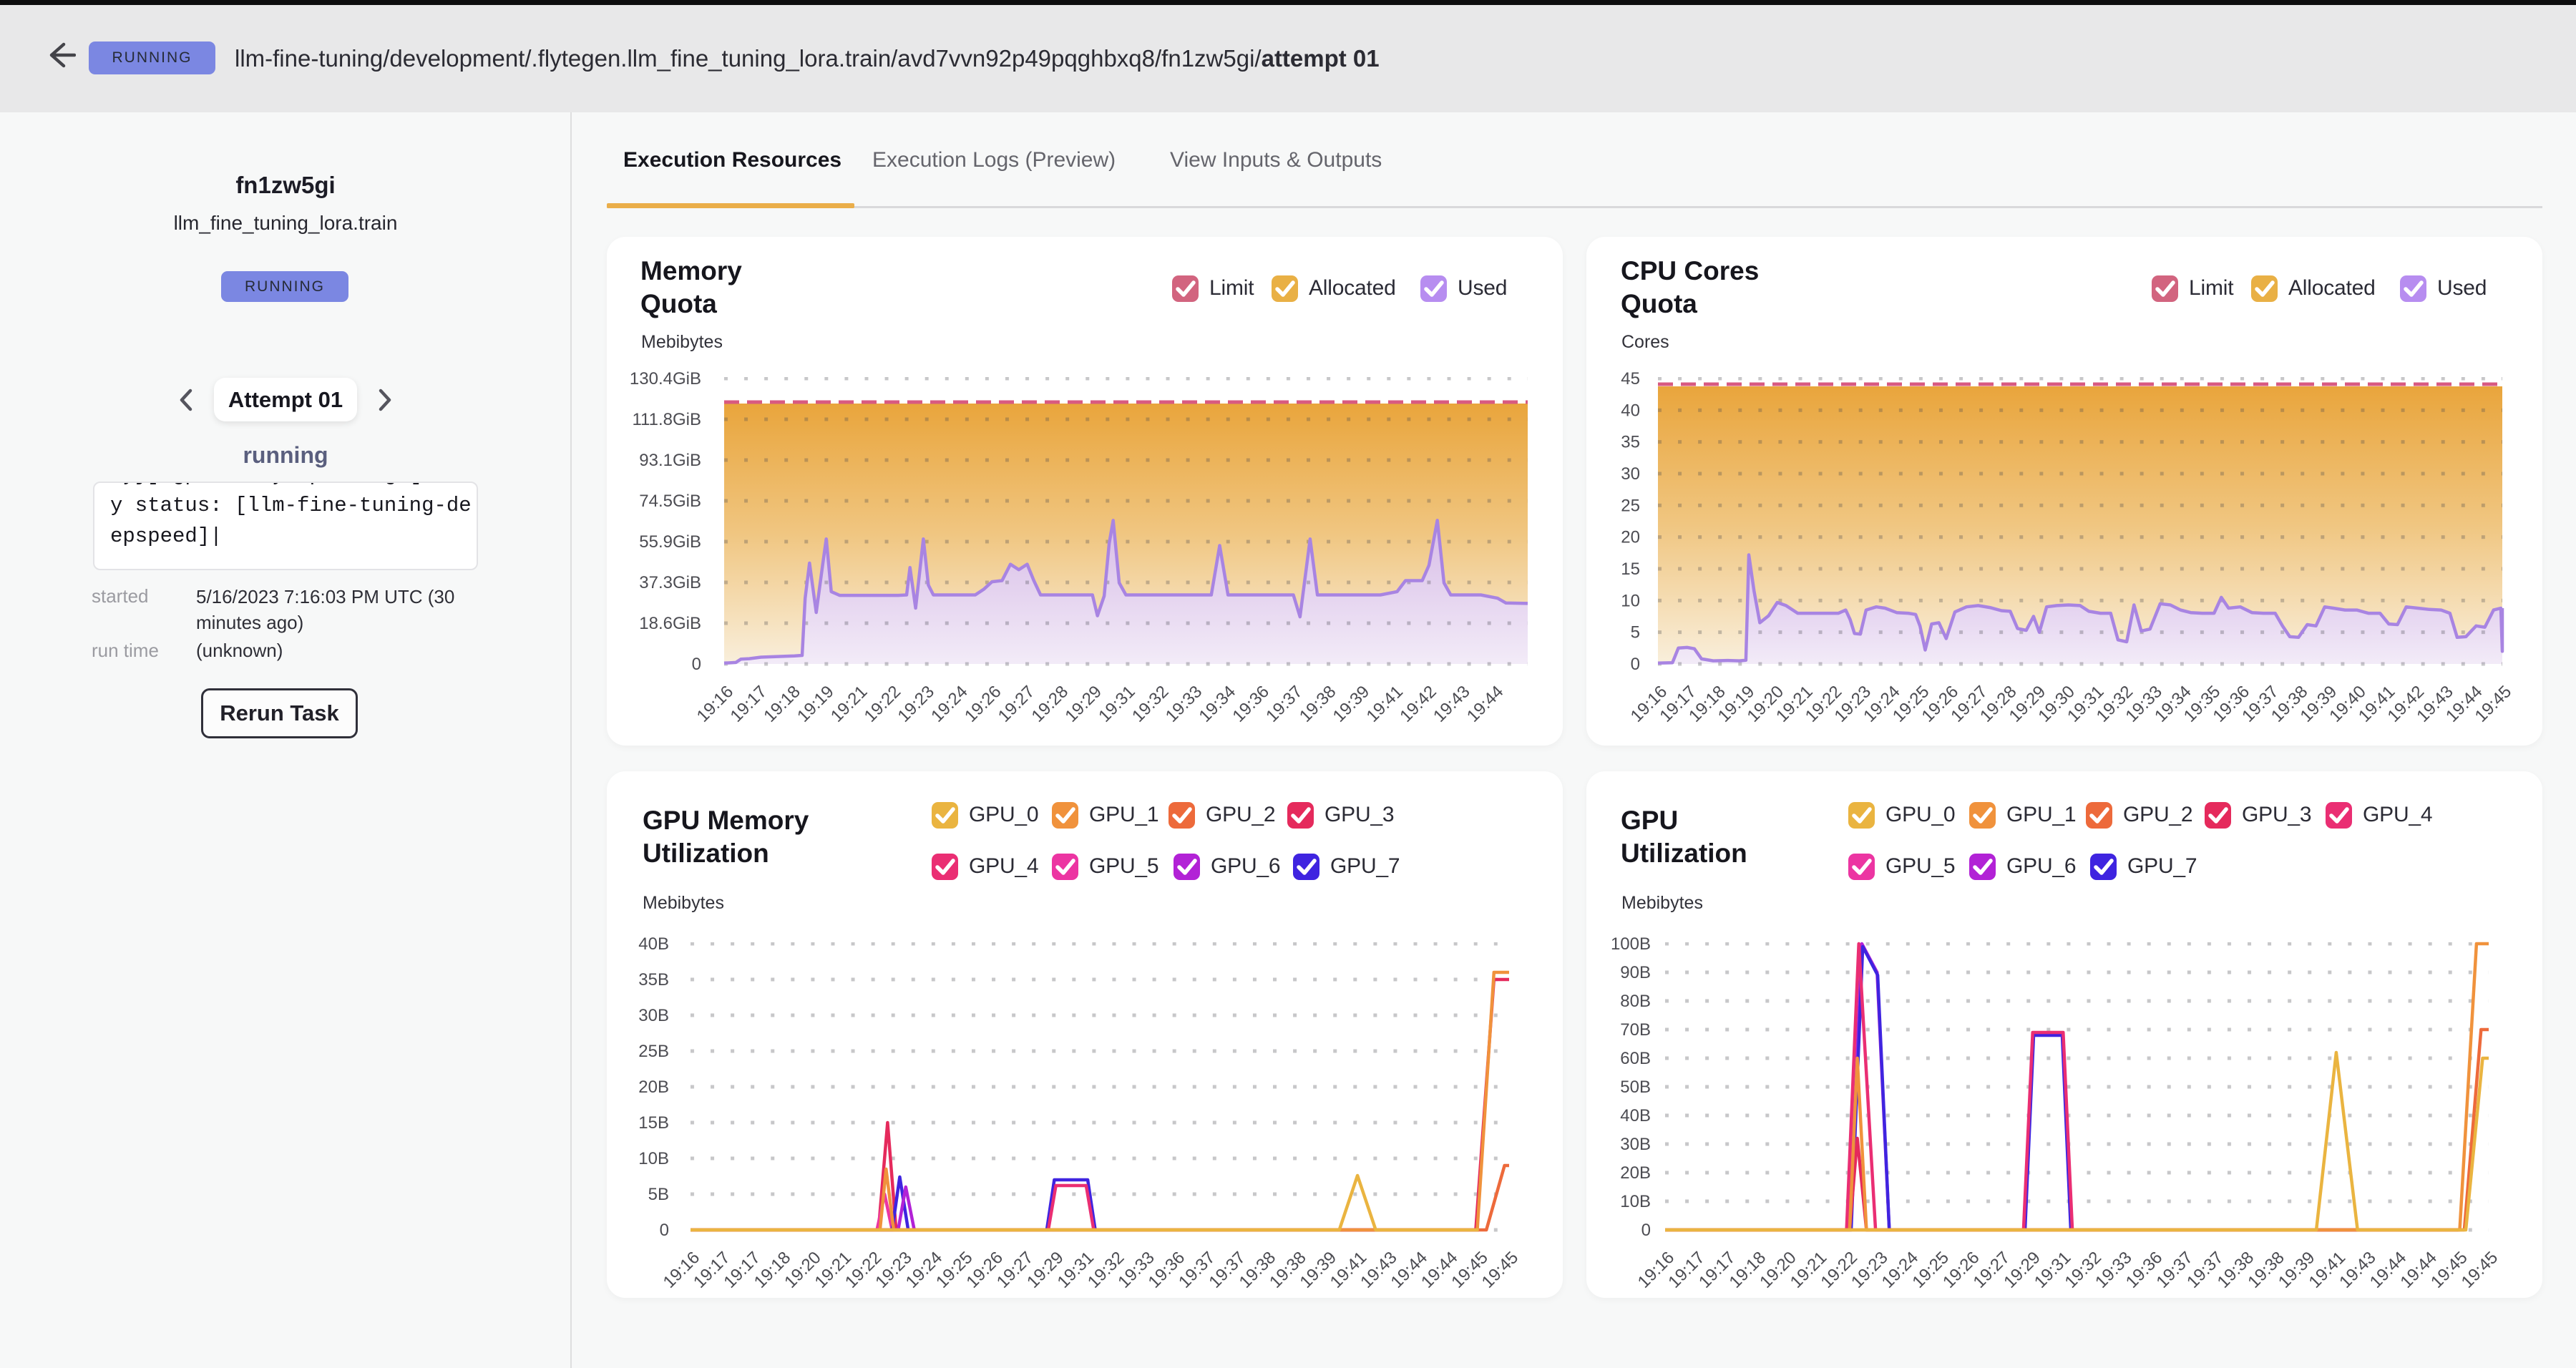  I want to click on svg-text: 93.1GiB, so click(670, 461).